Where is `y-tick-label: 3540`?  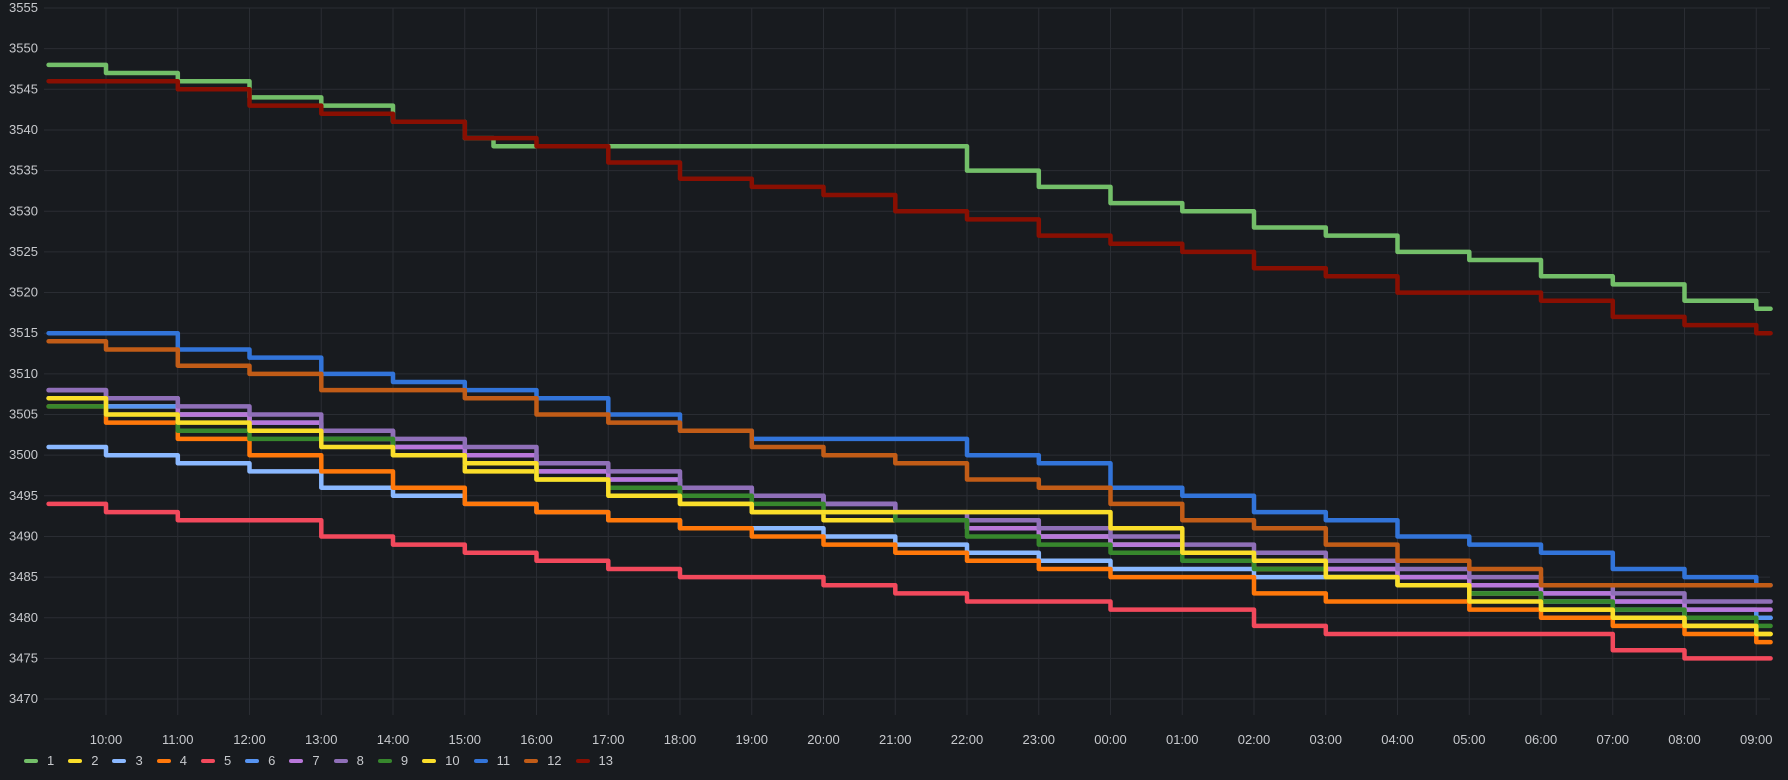
y-tick-label: 3540 is located at coordinates (23, 129).